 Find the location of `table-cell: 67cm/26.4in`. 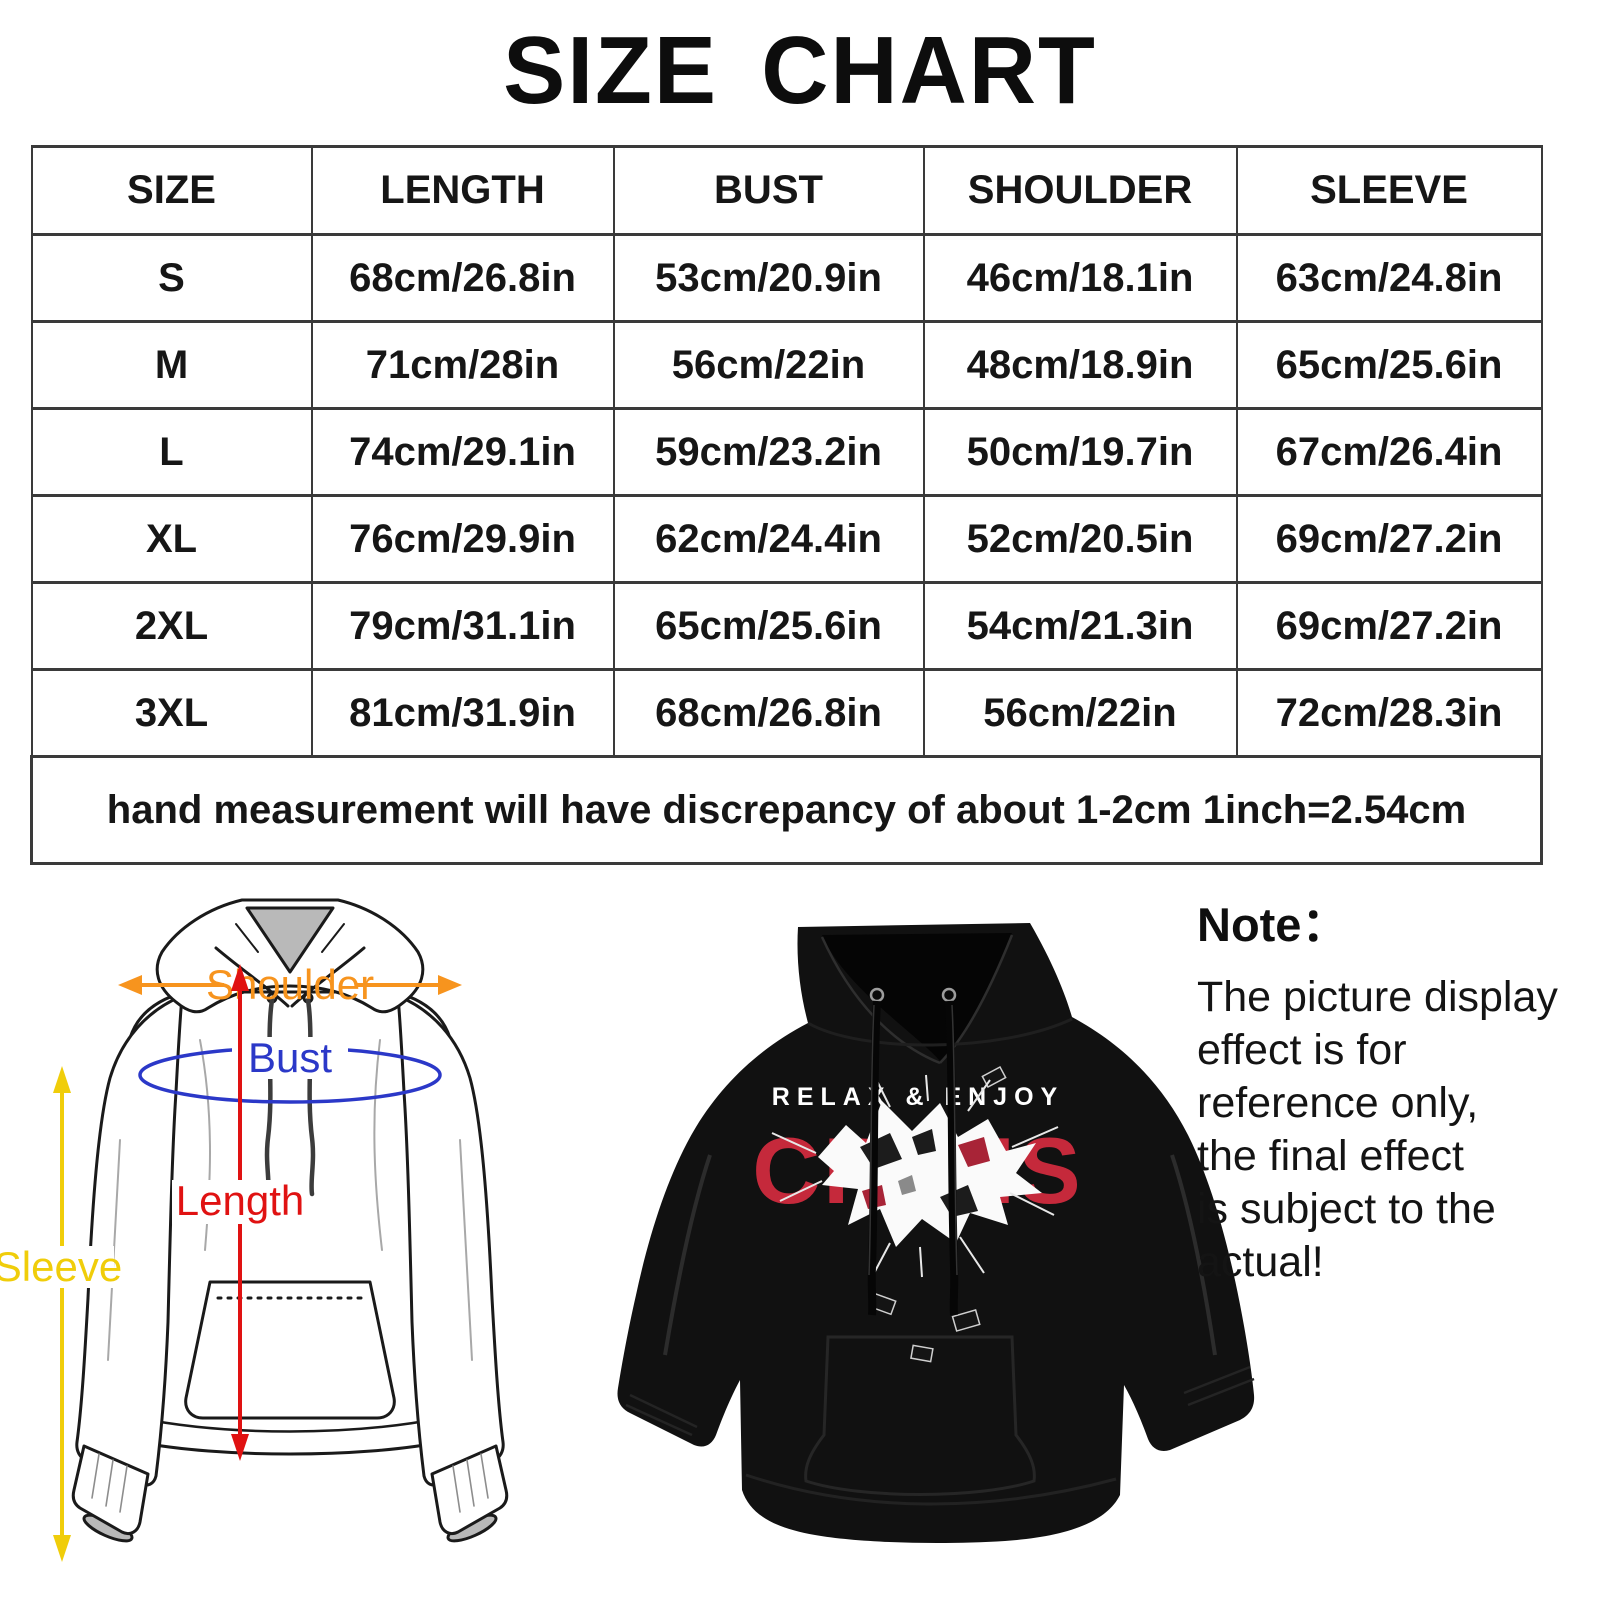

table-cell: 67cm/26.4in is located at coordinates (1389, 452).